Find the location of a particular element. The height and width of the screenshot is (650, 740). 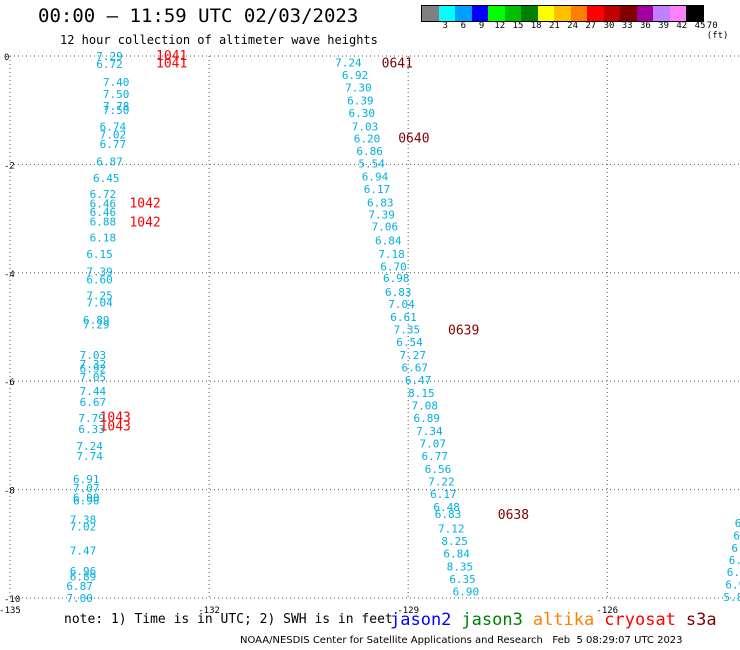

wave-height-point: 7.29 is located at coordinates (109, 56).